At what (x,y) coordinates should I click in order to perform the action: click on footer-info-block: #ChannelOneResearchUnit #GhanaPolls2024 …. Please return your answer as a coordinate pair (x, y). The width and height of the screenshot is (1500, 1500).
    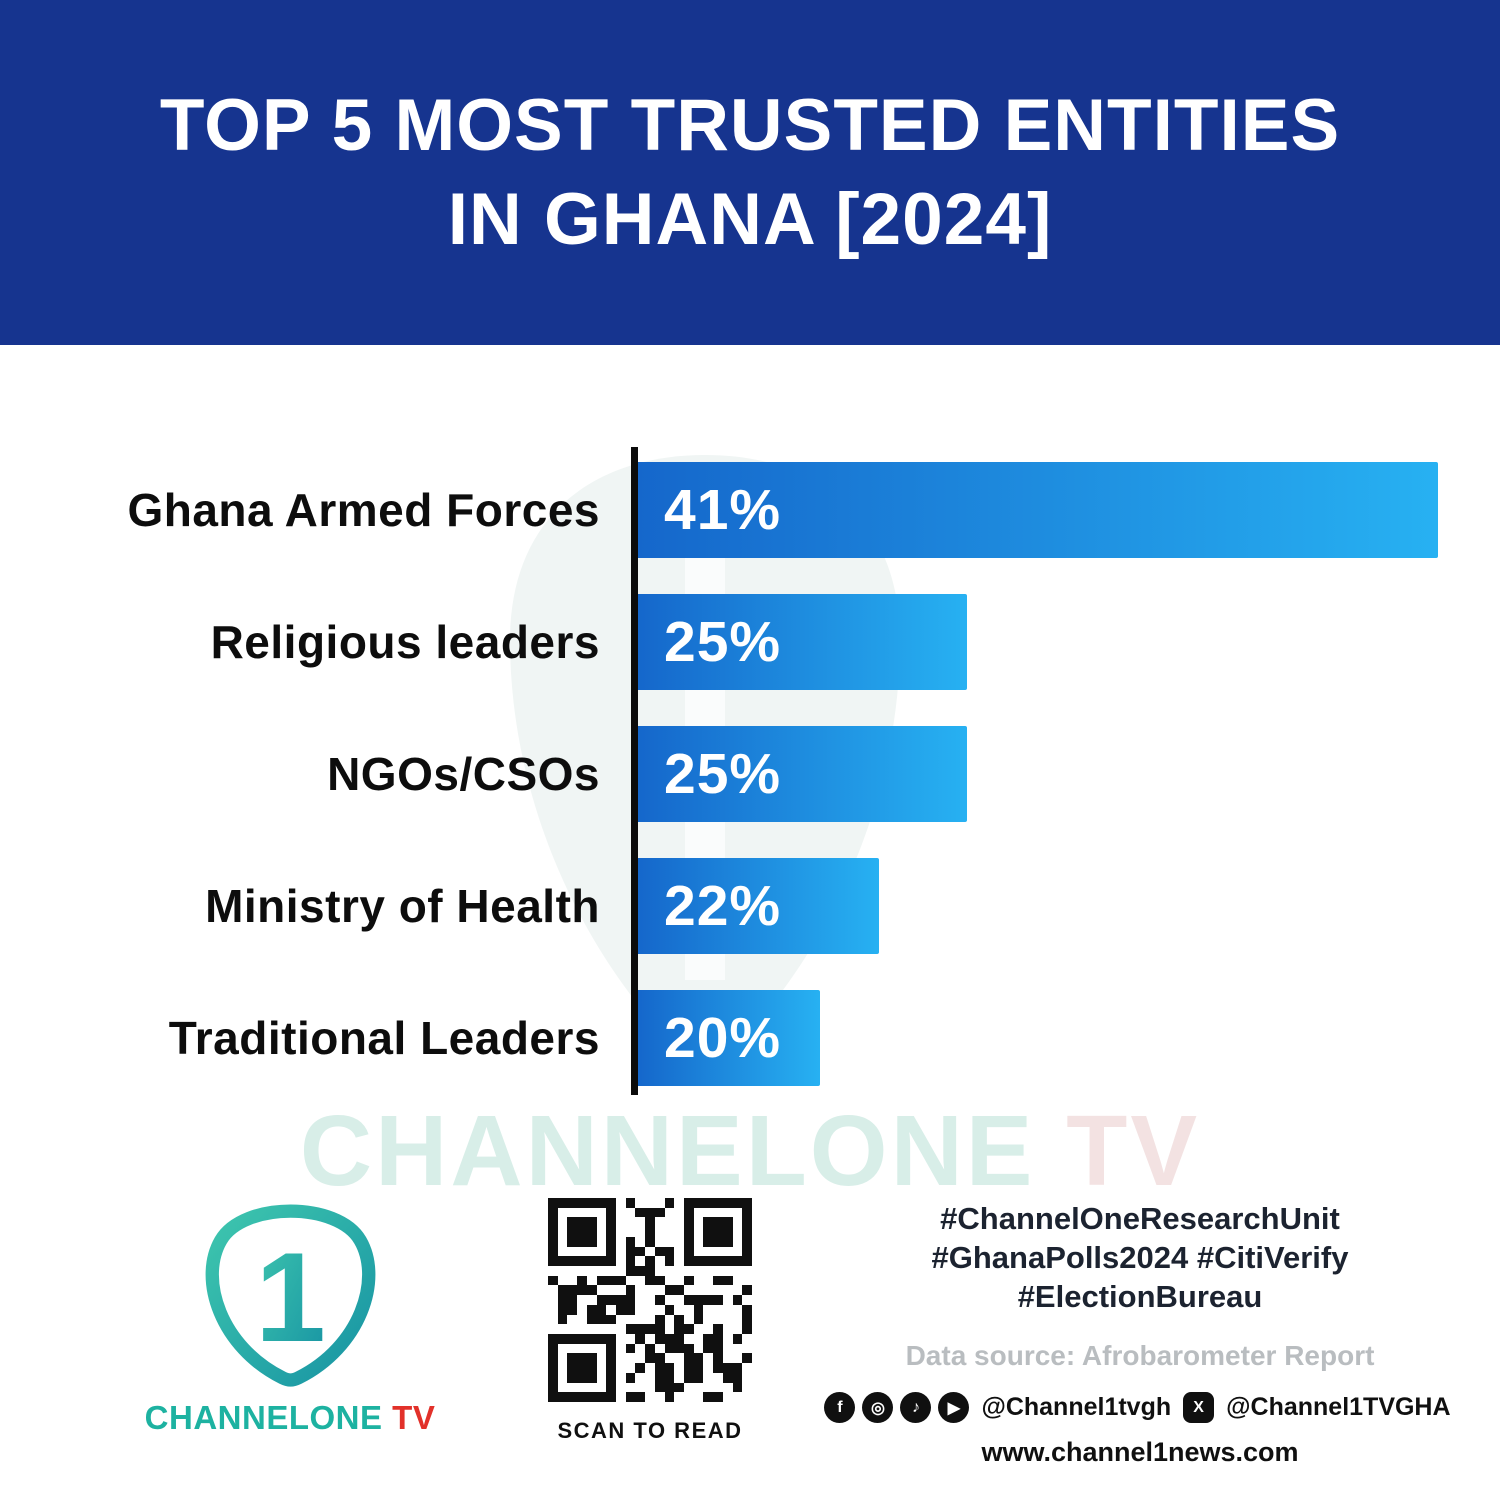
    Looking at the image, I should click on (1137, 1334).